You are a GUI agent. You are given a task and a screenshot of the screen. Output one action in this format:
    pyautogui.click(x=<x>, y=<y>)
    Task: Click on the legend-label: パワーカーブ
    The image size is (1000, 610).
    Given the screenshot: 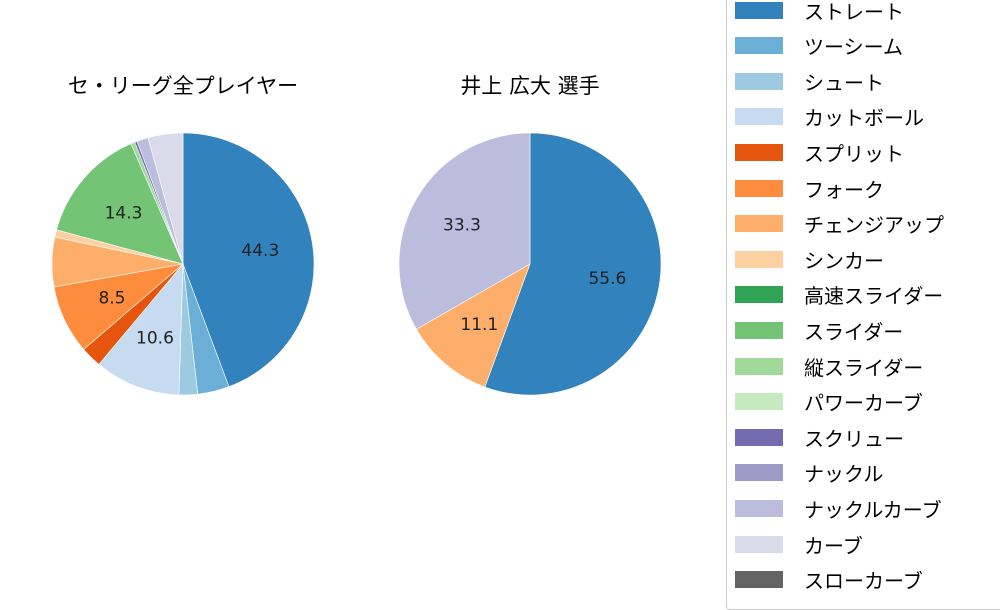 What is the action you would take?
    pyautogui.click(x=863, y=403)
    